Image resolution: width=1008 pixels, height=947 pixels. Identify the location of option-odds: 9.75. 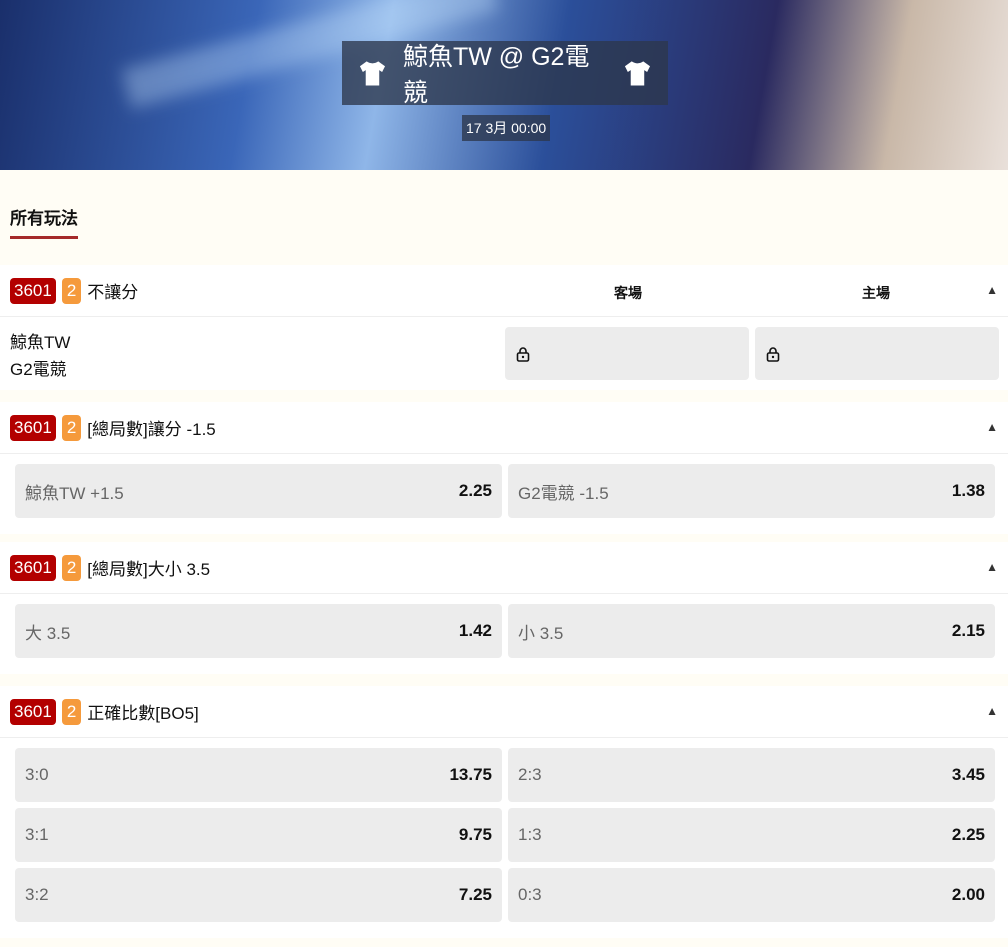
(475, 834).